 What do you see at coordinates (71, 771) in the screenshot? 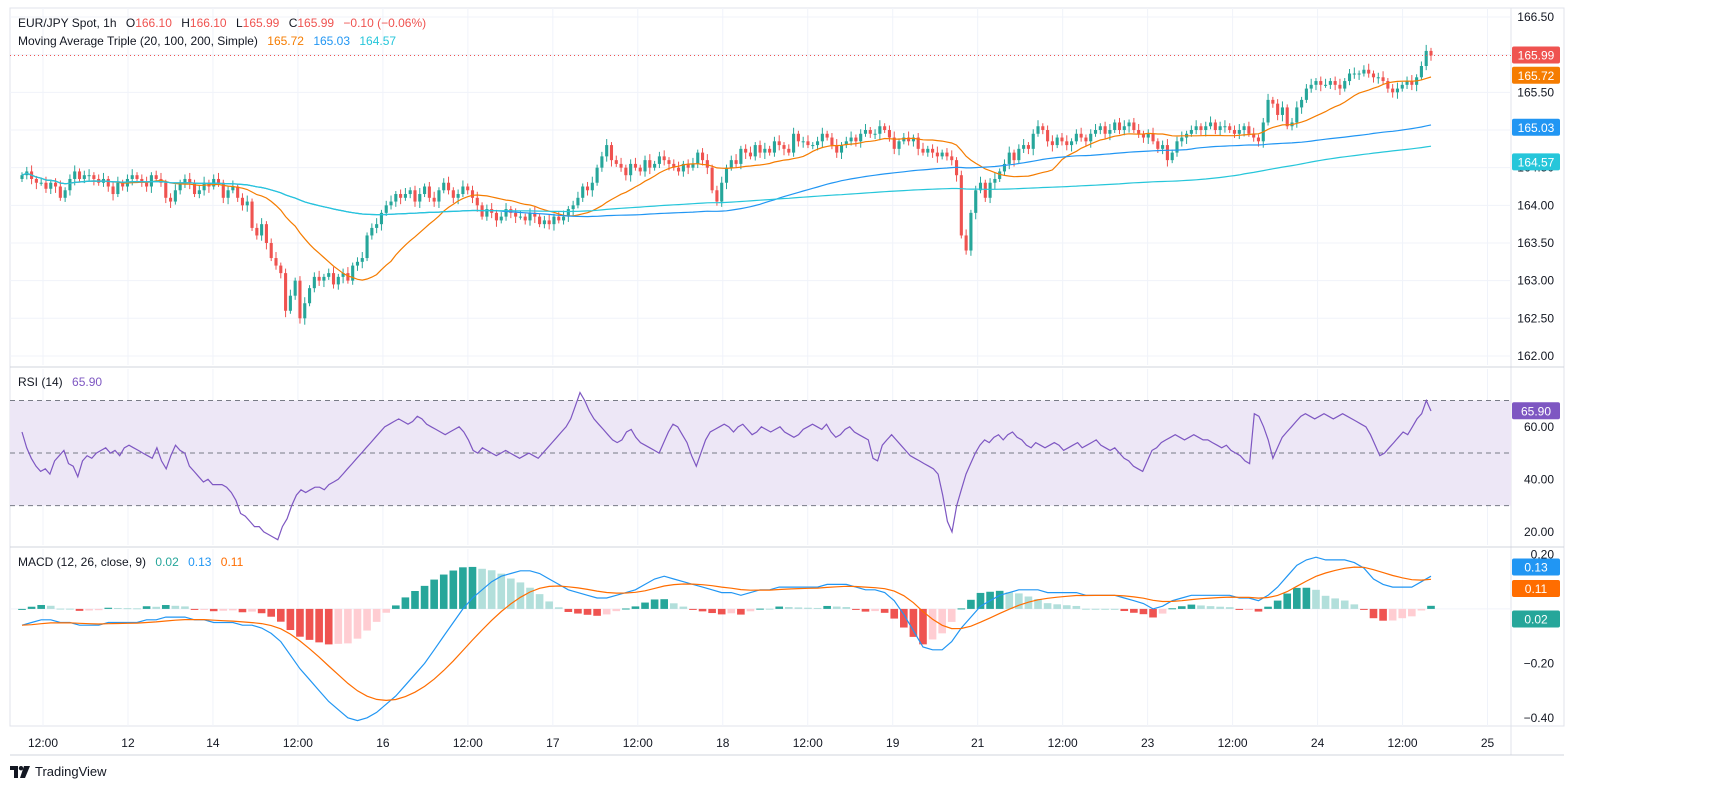
I see `watermark-text: TradingView` at bounding box center [71, 771].